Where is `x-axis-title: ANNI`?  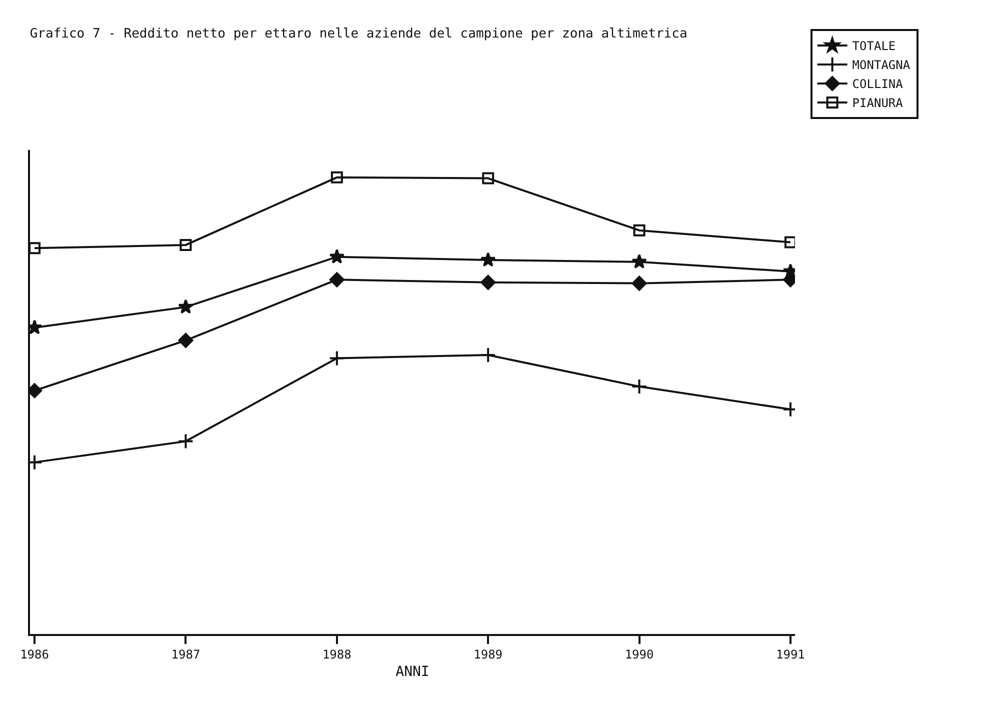
x-axis-title: ANNI is located at coordinates (413, 672).